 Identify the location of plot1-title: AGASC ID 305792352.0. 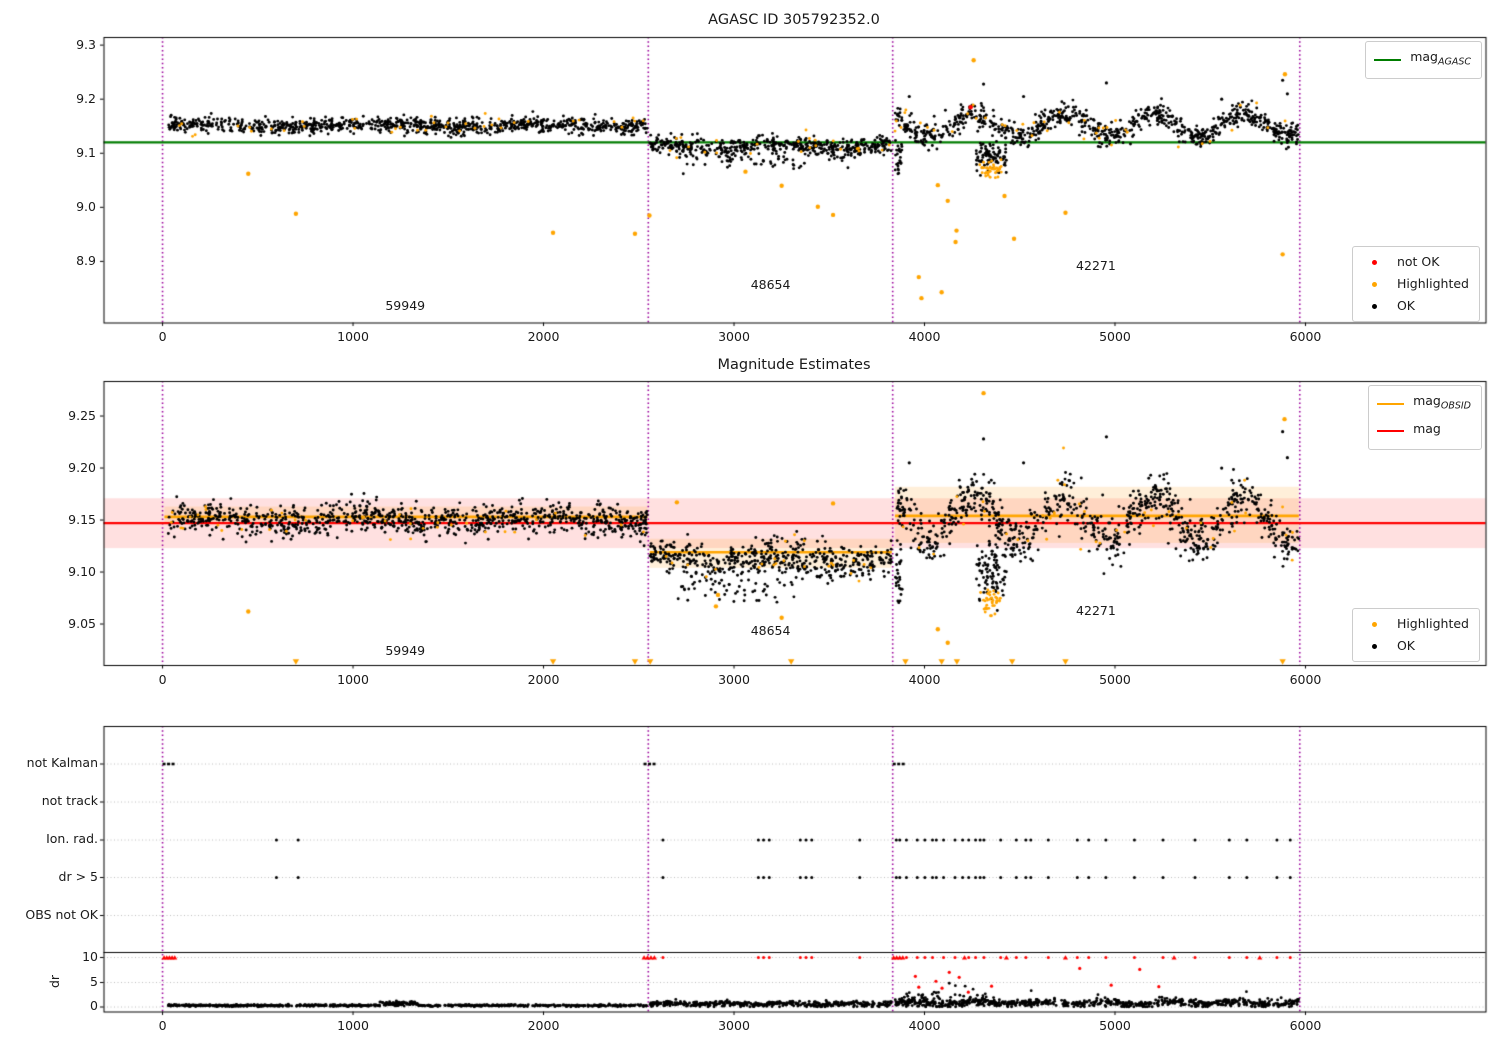
(794, 20).